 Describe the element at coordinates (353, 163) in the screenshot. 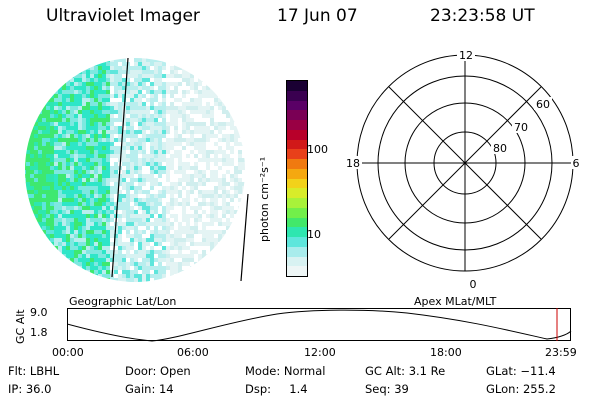

I see `mlt-18-label: 18` at that location.